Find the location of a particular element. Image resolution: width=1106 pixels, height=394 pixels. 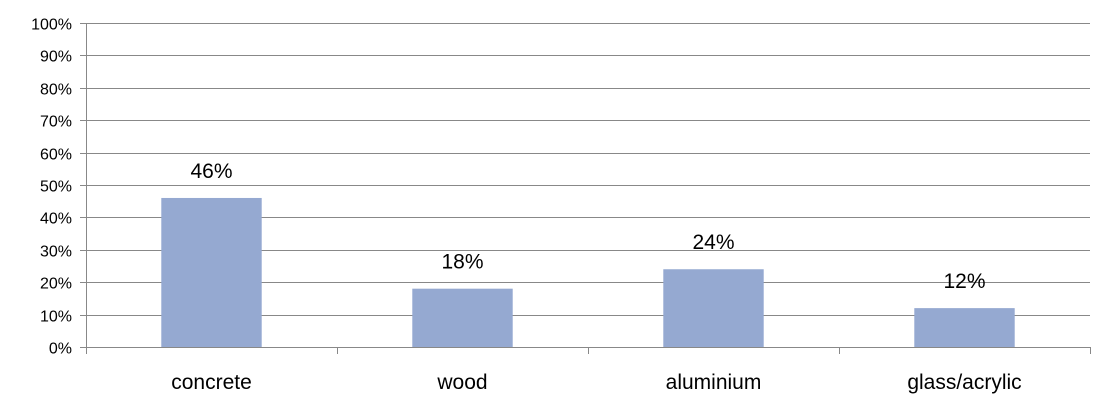

y-tick-label: 20% is located at coordinates (56, 284).